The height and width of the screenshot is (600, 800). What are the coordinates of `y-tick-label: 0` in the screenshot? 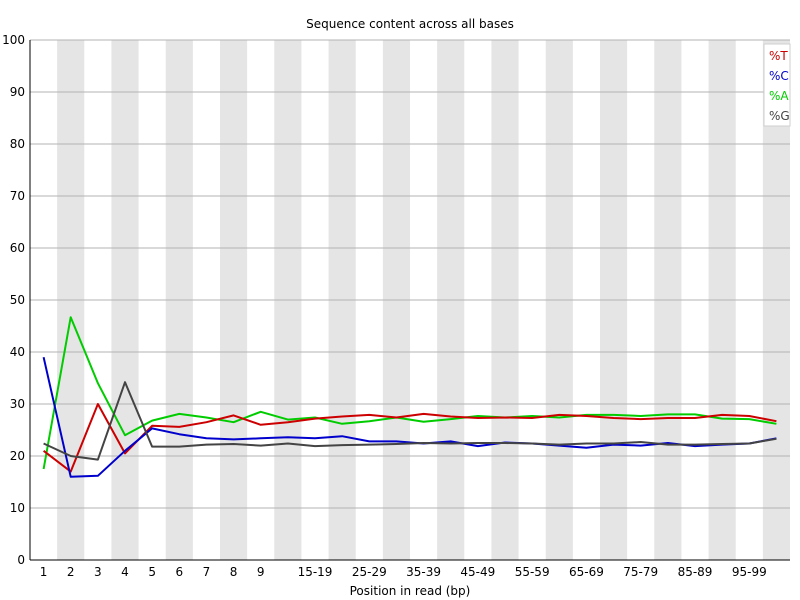 It's located at (21, 560).